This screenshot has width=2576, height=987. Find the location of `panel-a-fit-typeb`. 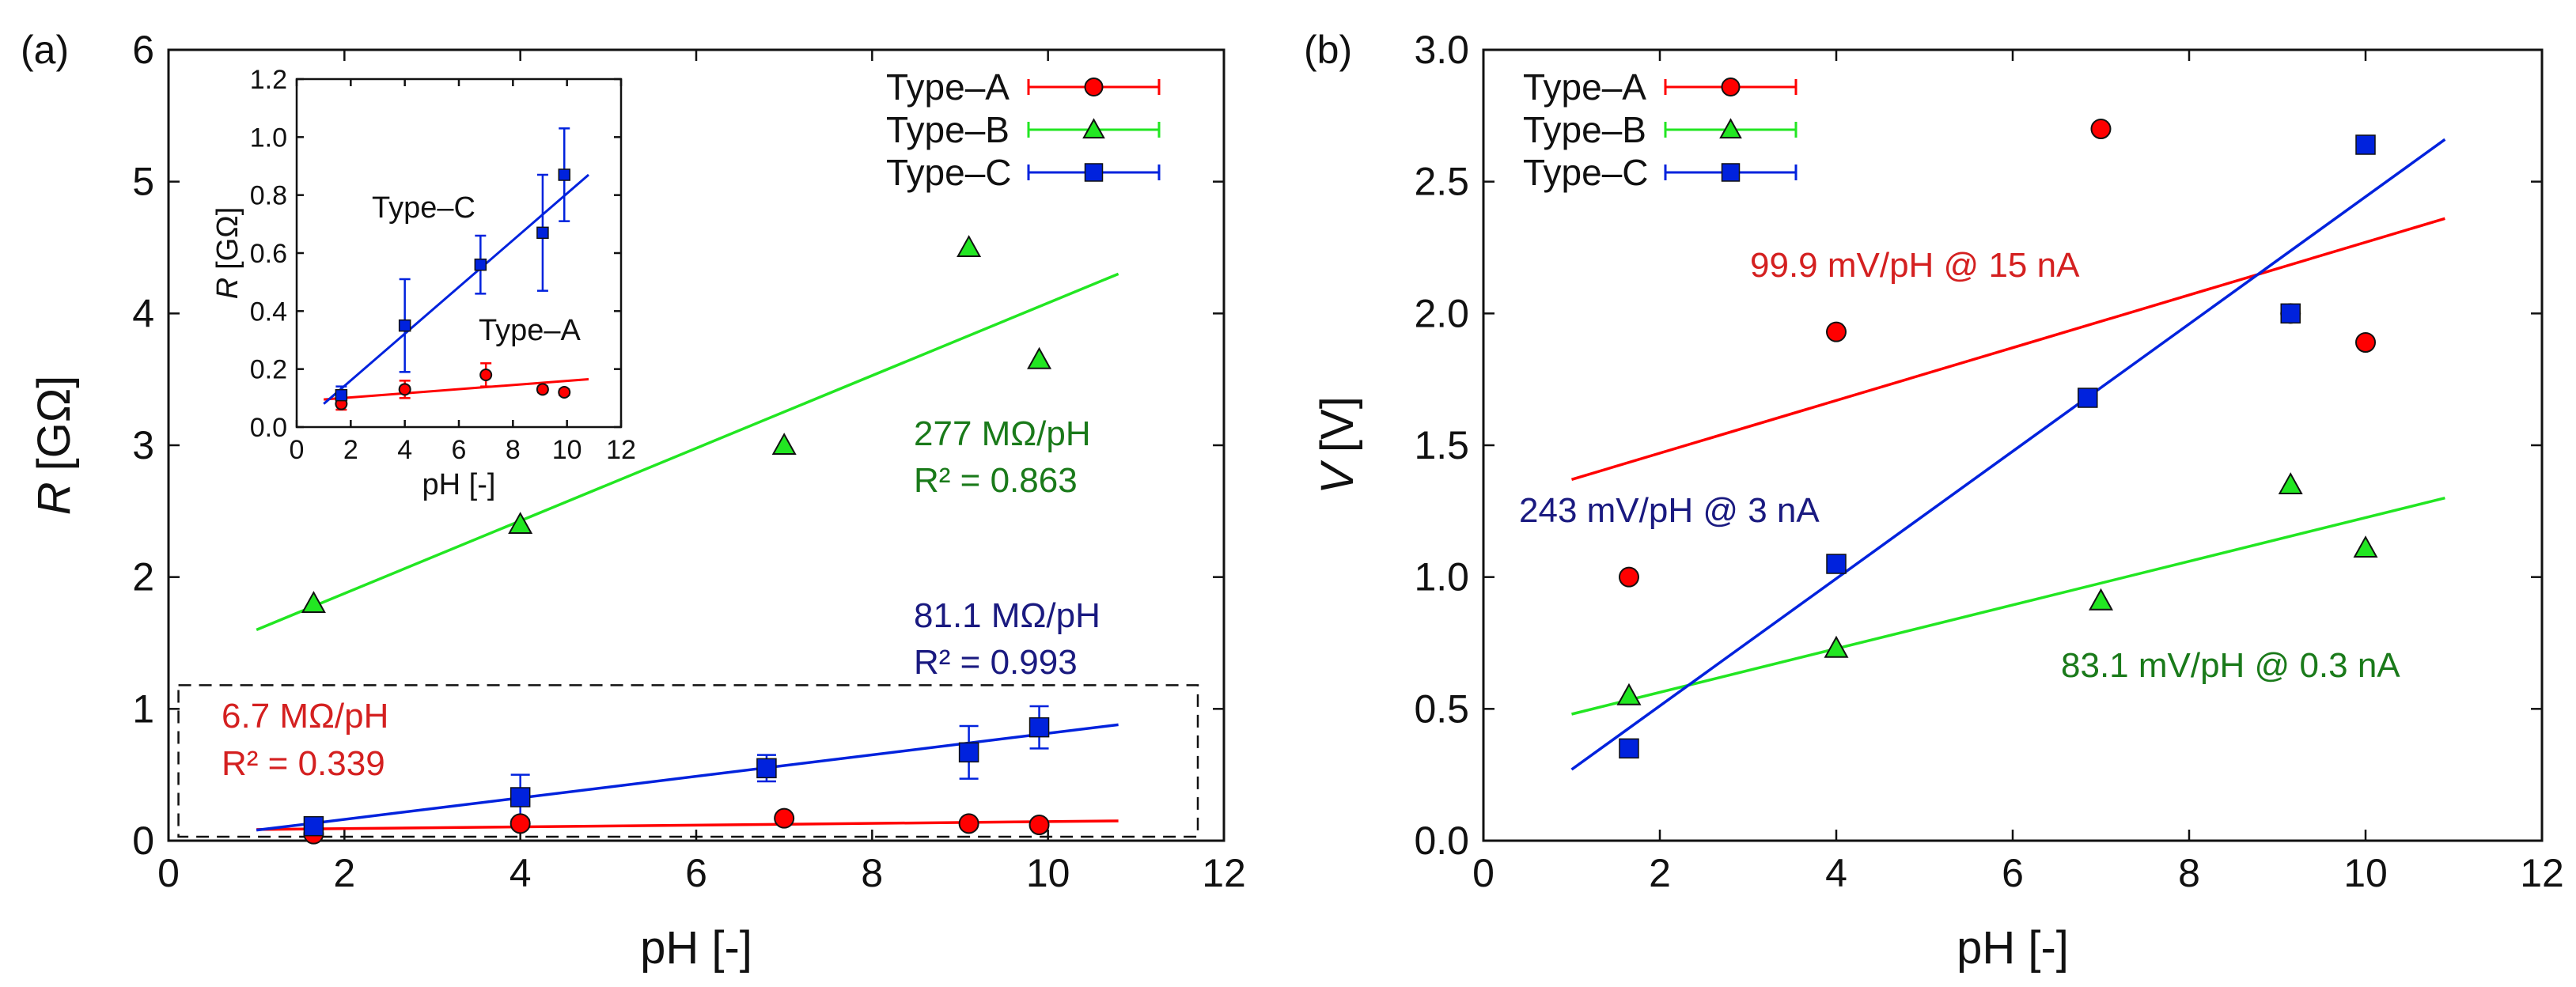

panel-a-fit-typeb is located at coordinates (687, 451).